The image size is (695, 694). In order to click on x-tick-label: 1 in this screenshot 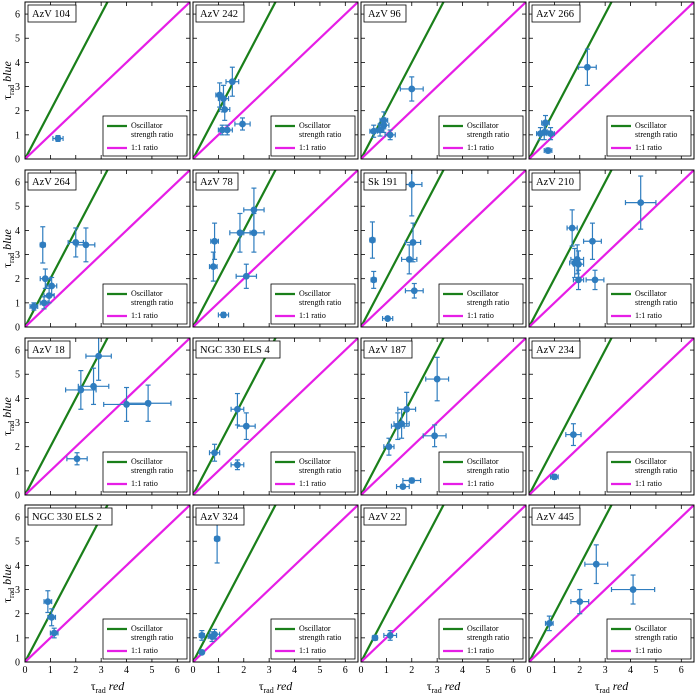, I will do `click(50, 670)`.